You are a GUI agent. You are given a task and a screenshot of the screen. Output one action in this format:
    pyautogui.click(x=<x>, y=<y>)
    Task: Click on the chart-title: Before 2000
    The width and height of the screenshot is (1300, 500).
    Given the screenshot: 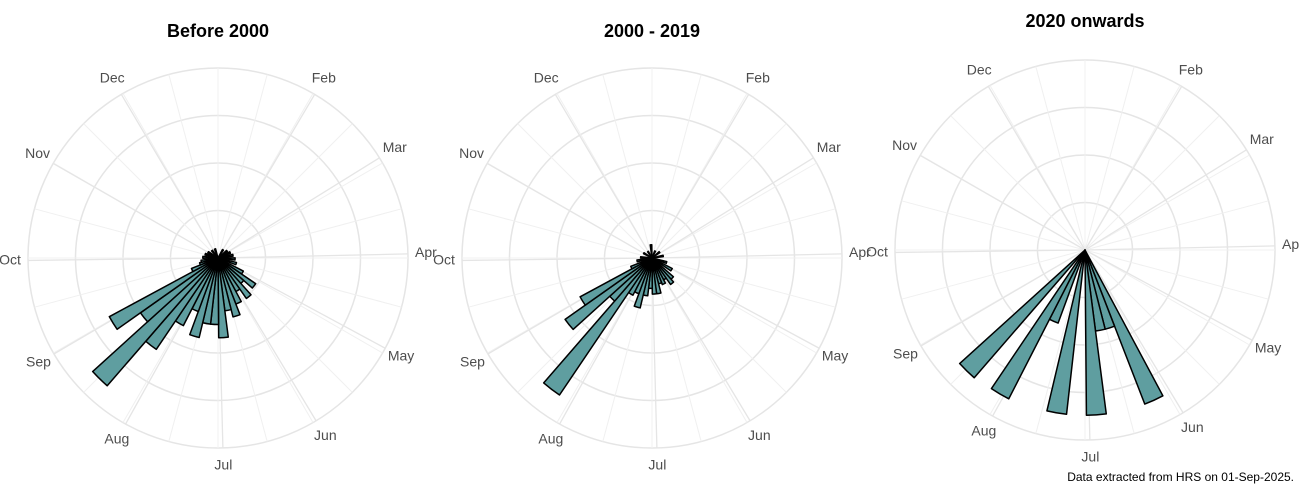 What is the action you would take?
    pyautogui.click(x=218, y=31)
    